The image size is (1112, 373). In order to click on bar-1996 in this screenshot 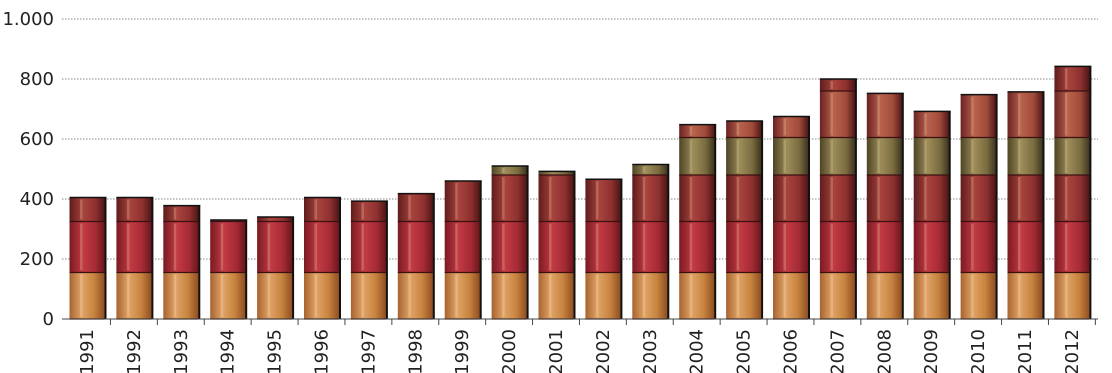, I will do `click(322, 258)`.